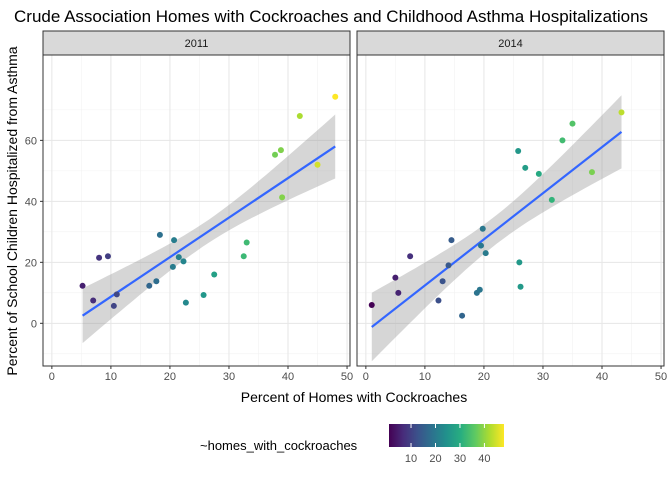 The height and width of the screenshot is (480, 672). Describe the element at coordinates (411, 459) in the screenshot. I see `legend-tick-label: 10` at that location.